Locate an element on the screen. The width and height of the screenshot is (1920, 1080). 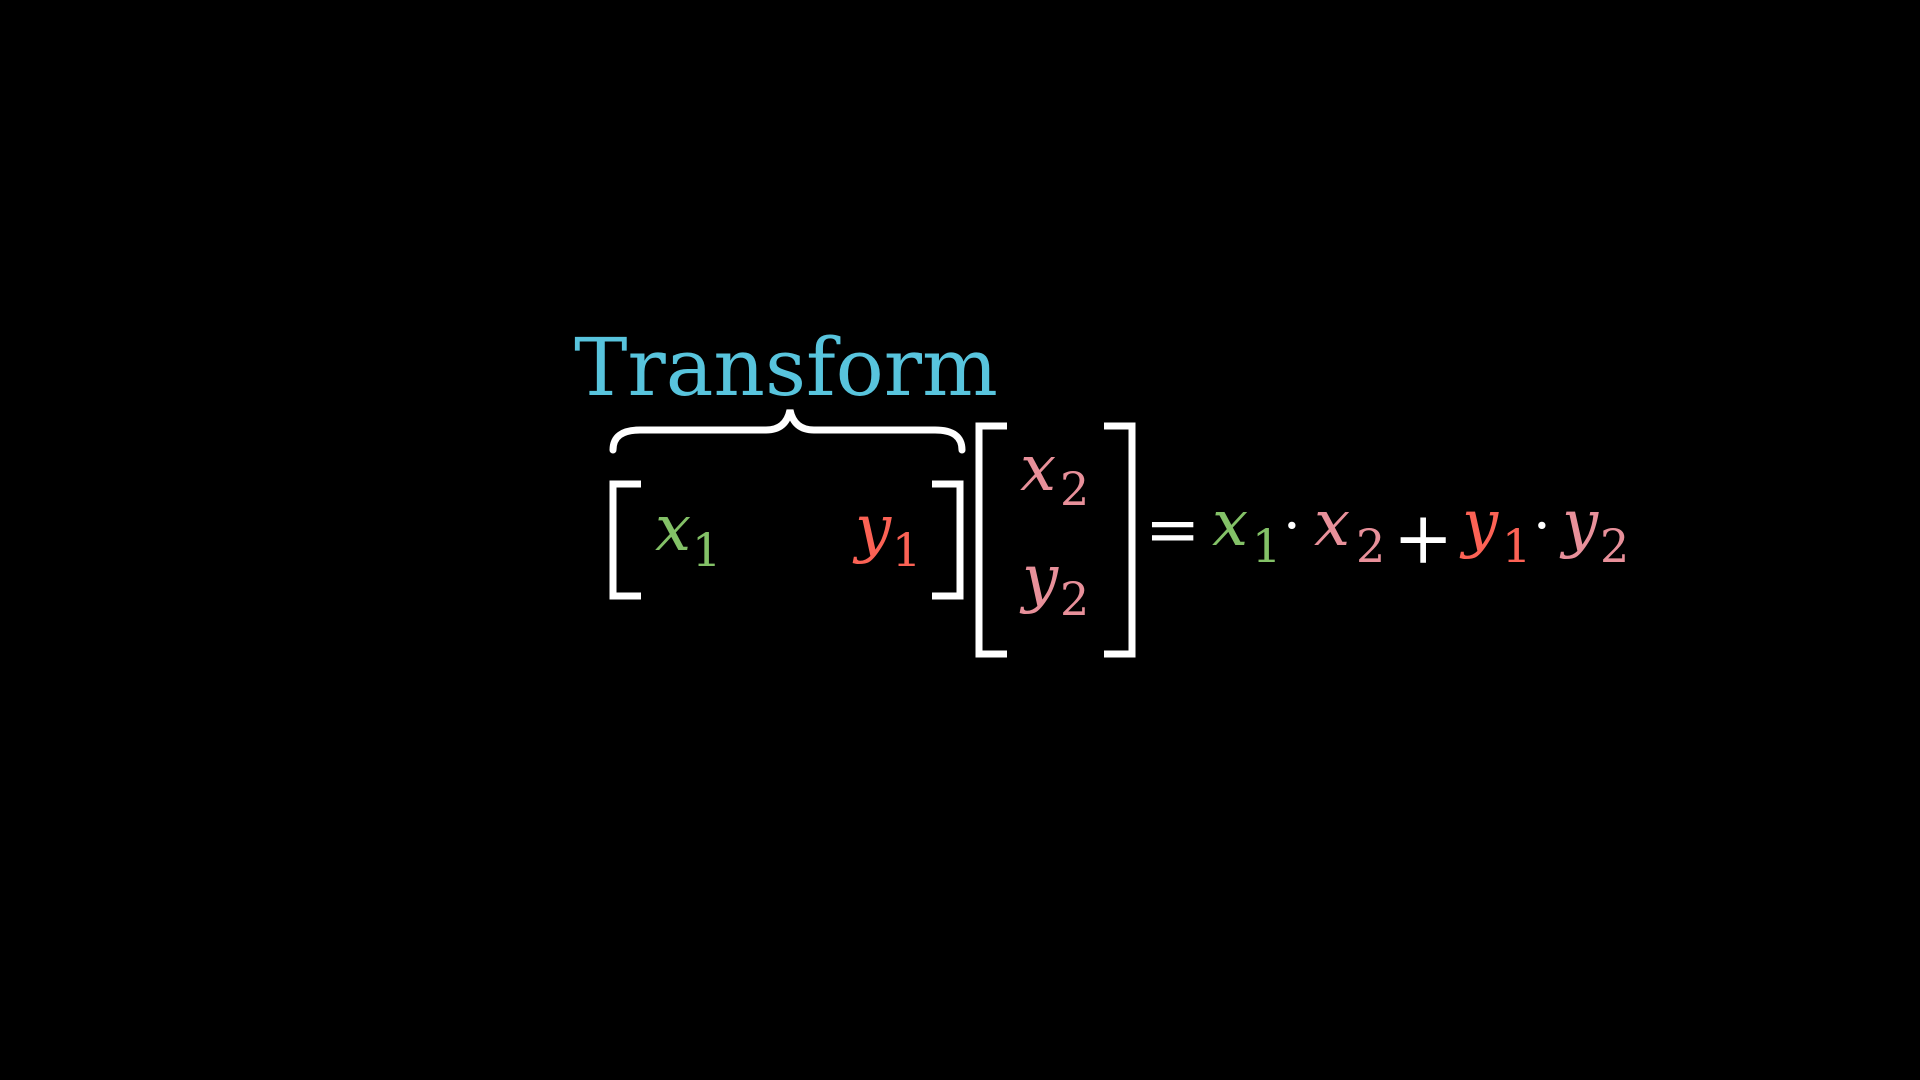
result-term-x2-var: x is located at coordinates (1332, 524).